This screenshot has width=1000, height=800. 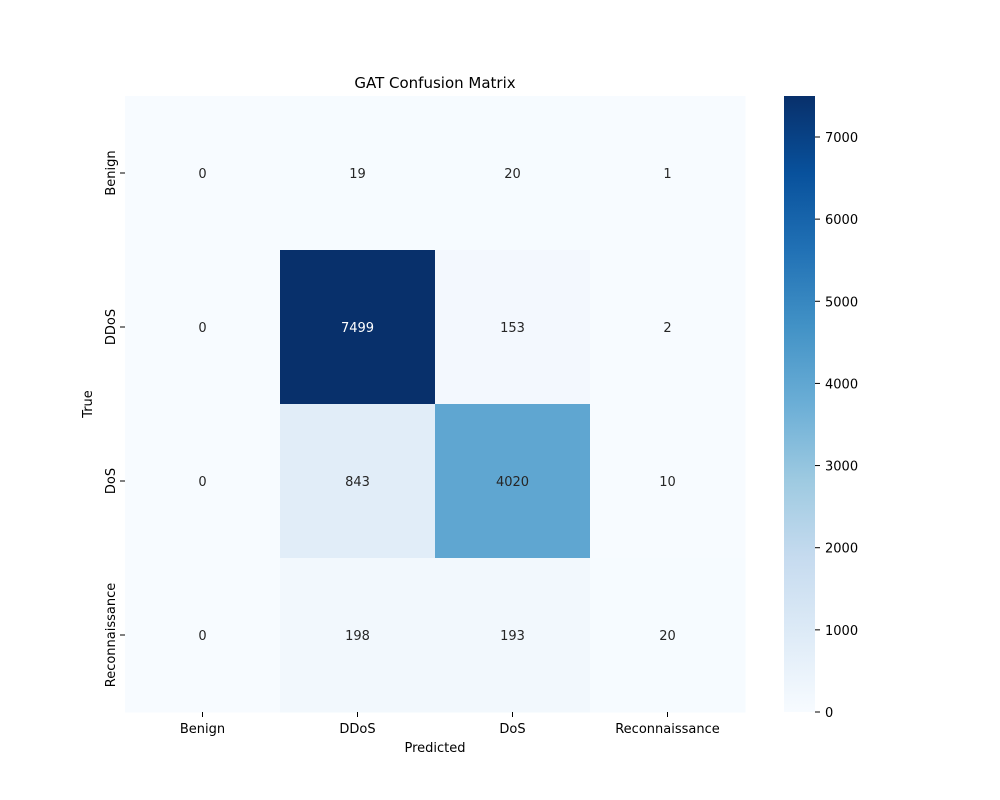 I want to click on cell-value-label: 7499, so click(x=357, y=328).